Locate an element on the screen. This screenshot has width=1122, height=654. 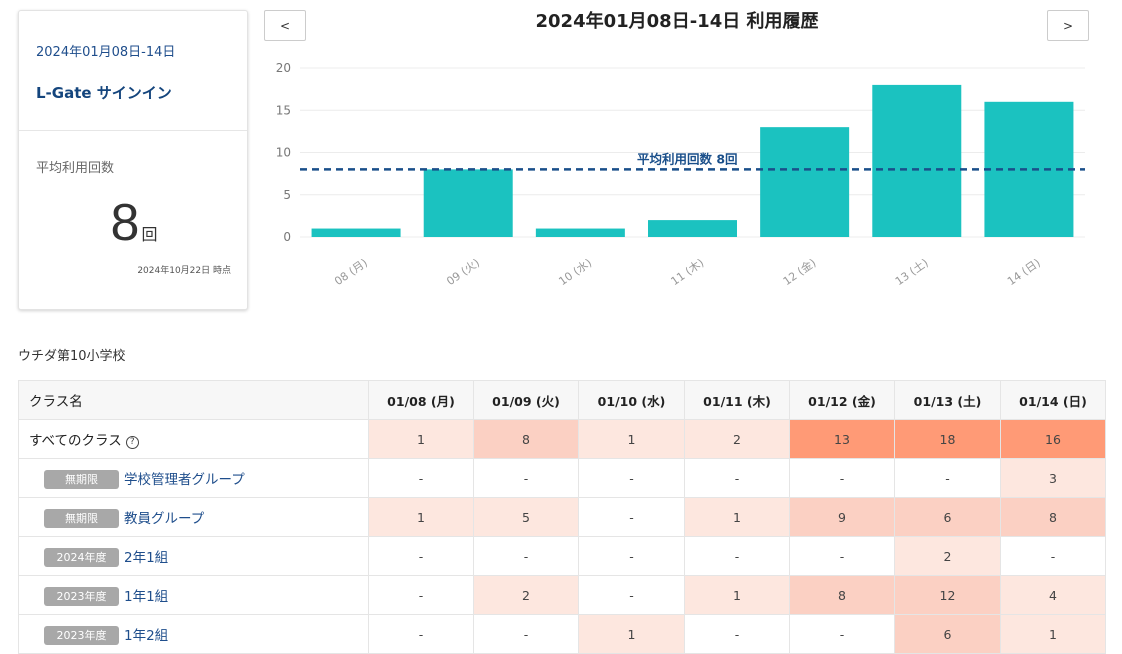
x-tick-label: 11 (木) is located at coordinates (688, 272).